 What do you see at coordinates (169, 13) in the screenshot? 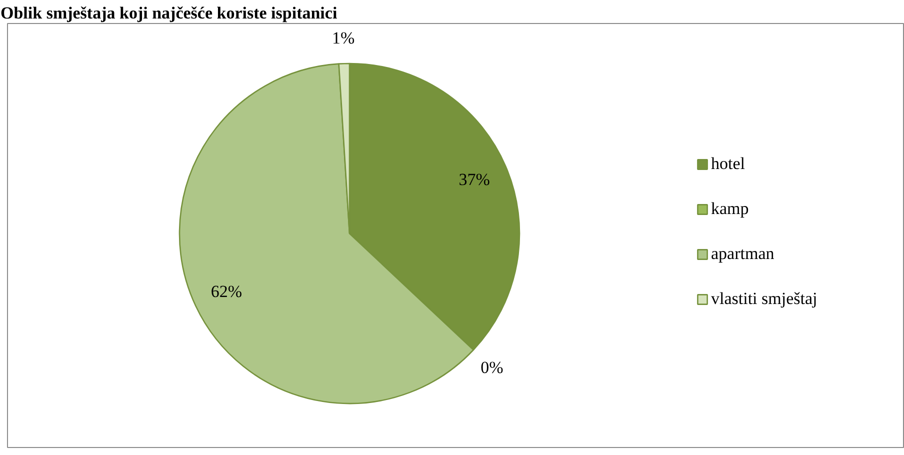
I see `chart-title: Oblik smještaja koji najčešće koriste ispitanici` at bounding box center [169, 13].